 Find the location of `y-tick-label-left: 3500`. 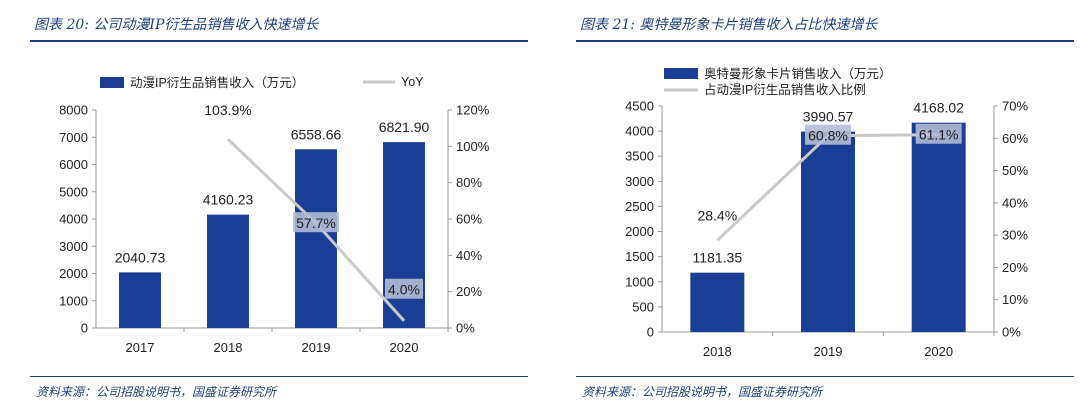

y-tick-label-left: 3500 is located at coordinates (639, 156).